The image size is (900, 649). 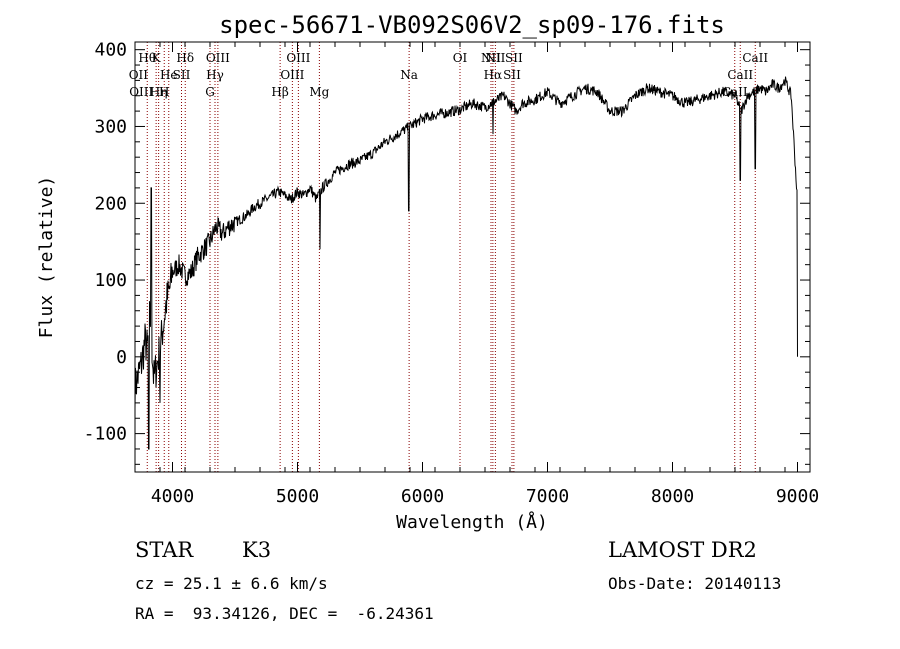 What do you see at coordinates (472, 522) in the screenshot?
I see `x-axis-label: Wavelength (Å)` at bounding box center [472, 522].